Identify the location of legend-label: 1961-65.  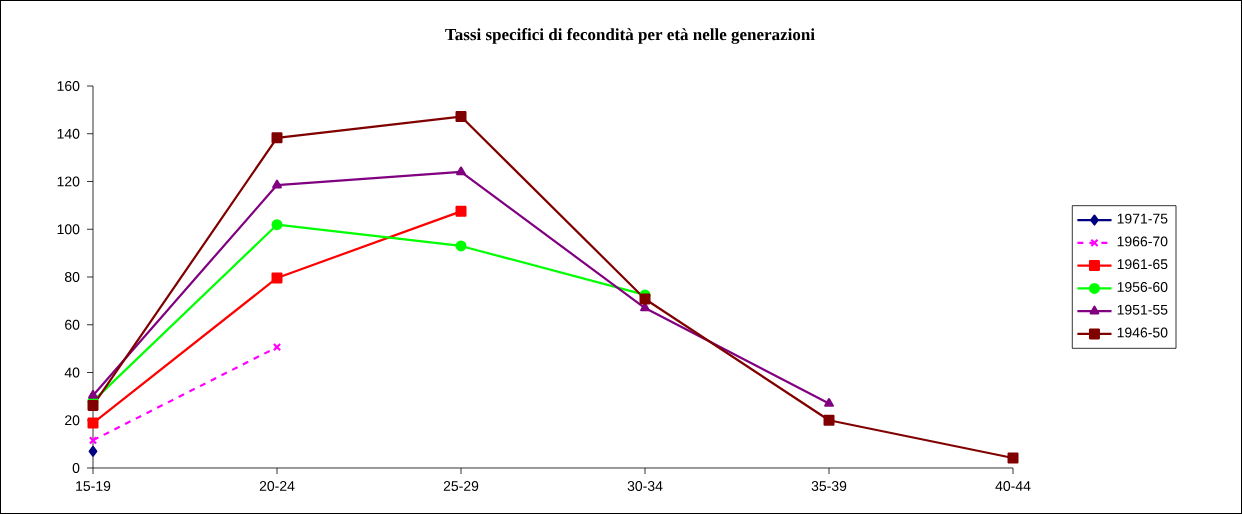
(1142, 264).